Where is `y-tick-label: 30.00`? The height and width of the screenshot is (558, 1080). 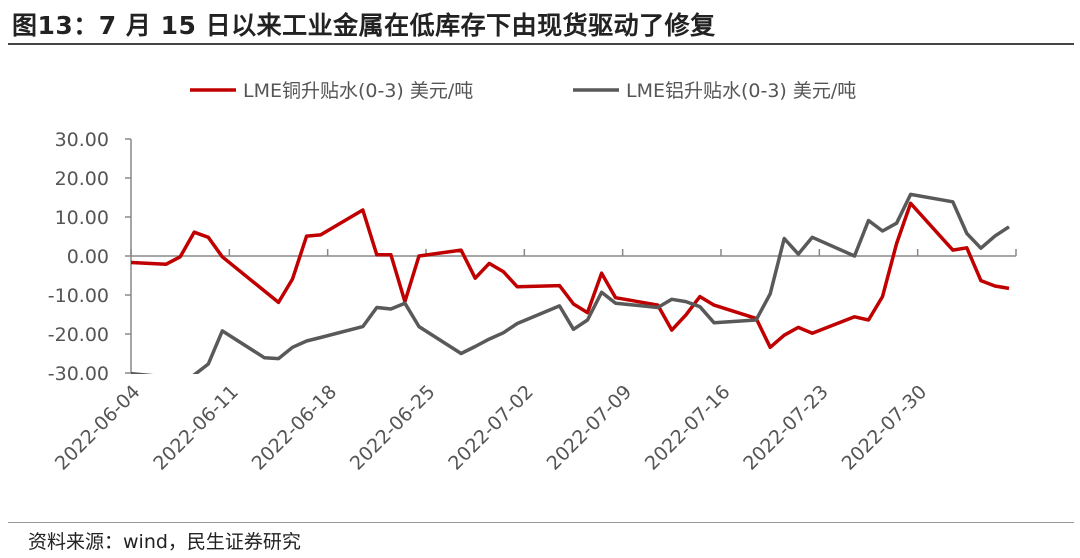 y-tick-label: 30.00 is located at coordinates (82, 140).